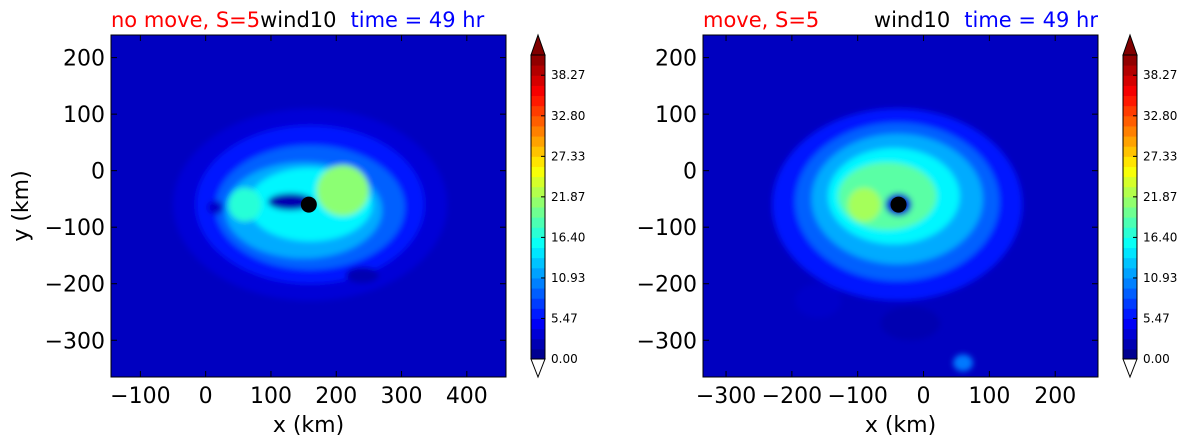 Image resolution: width=1190 pixels, height=447 pixels. What do you see at coordinates (667, 285) in the screenshot?
I see `y-tick-label: −200` at bounding box center [667, 285].